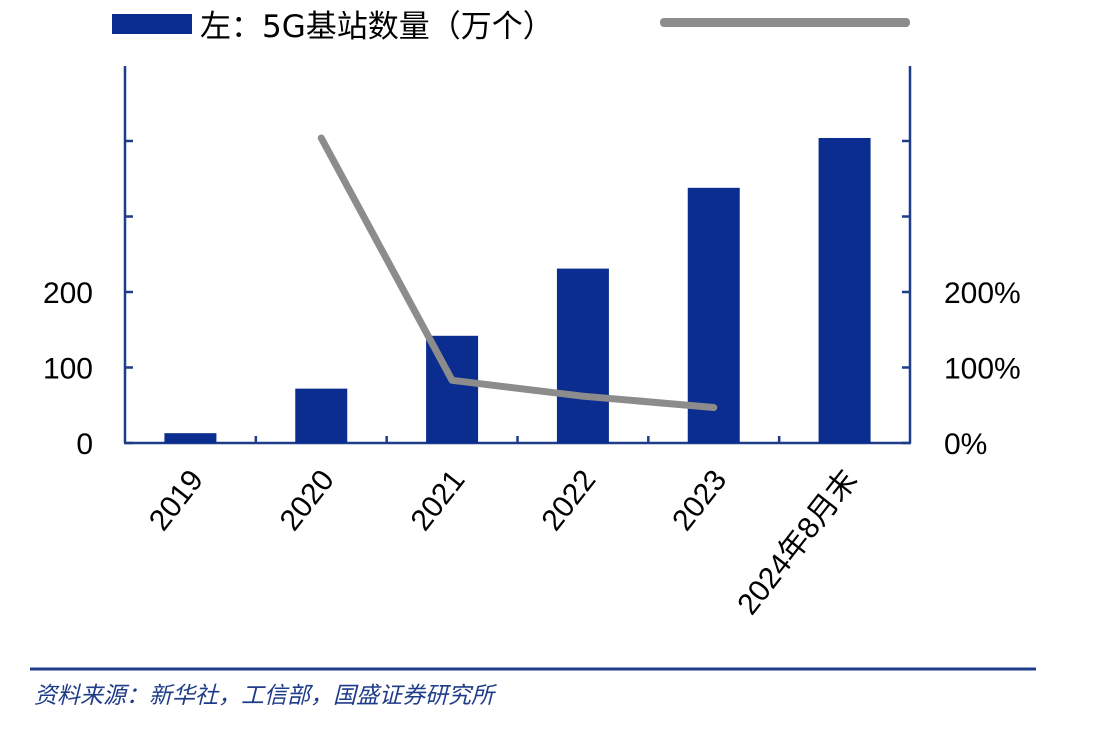 This screenshot has height=740, width=1096. I want to click on category-label: 2023, so click(699, 500).